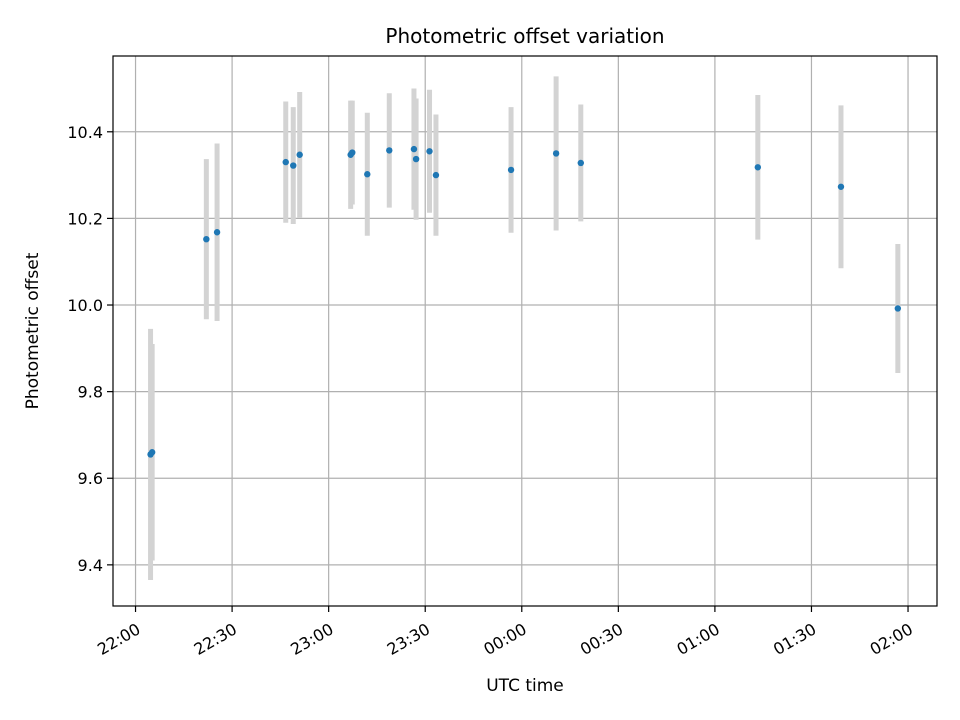 This screenshot has width=960, height=720. Describe the element at coordinates (525, 686) in the screenshot. I see `x-axis-label: UTC time` at that location.